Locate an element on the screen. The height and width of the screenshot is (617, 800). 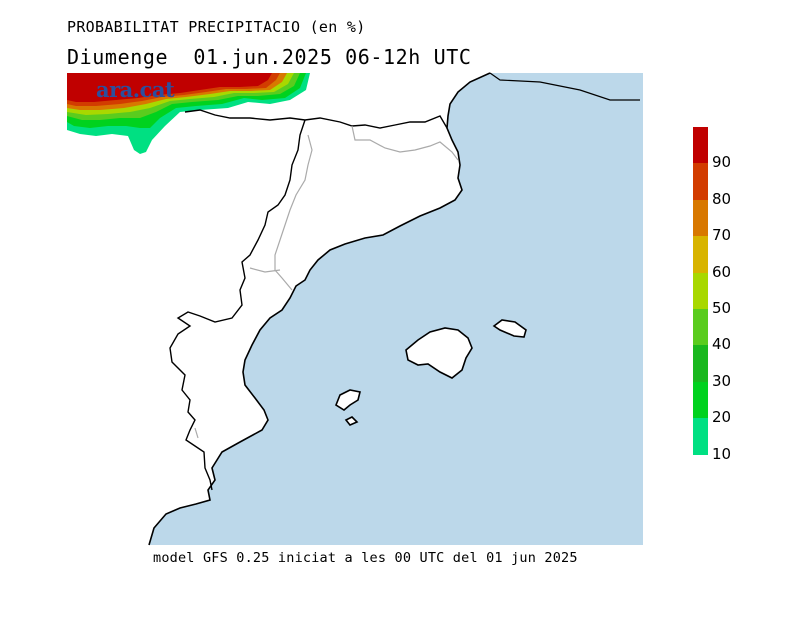
legend-label: 60 is located at coordinates (722, 271).